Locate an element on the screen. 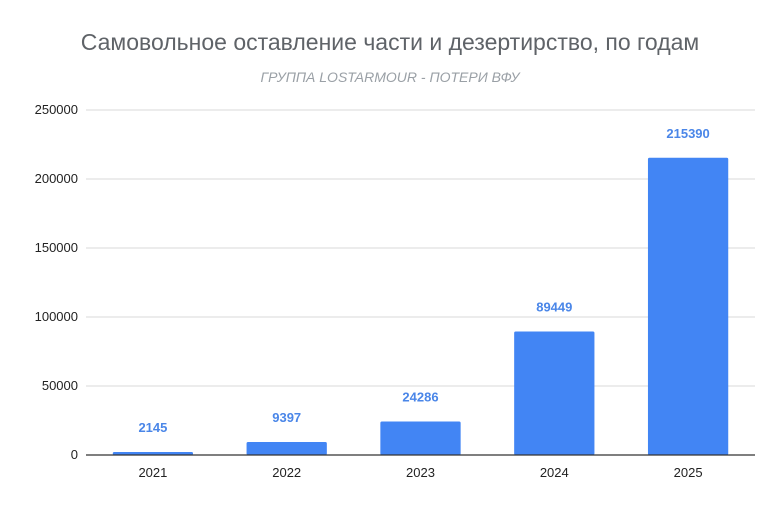 The height and width of the screenshot is (506, 781). x-axis-ticks: 2021 2022 2023 2024 2025 is located at coordinates (420, 472).